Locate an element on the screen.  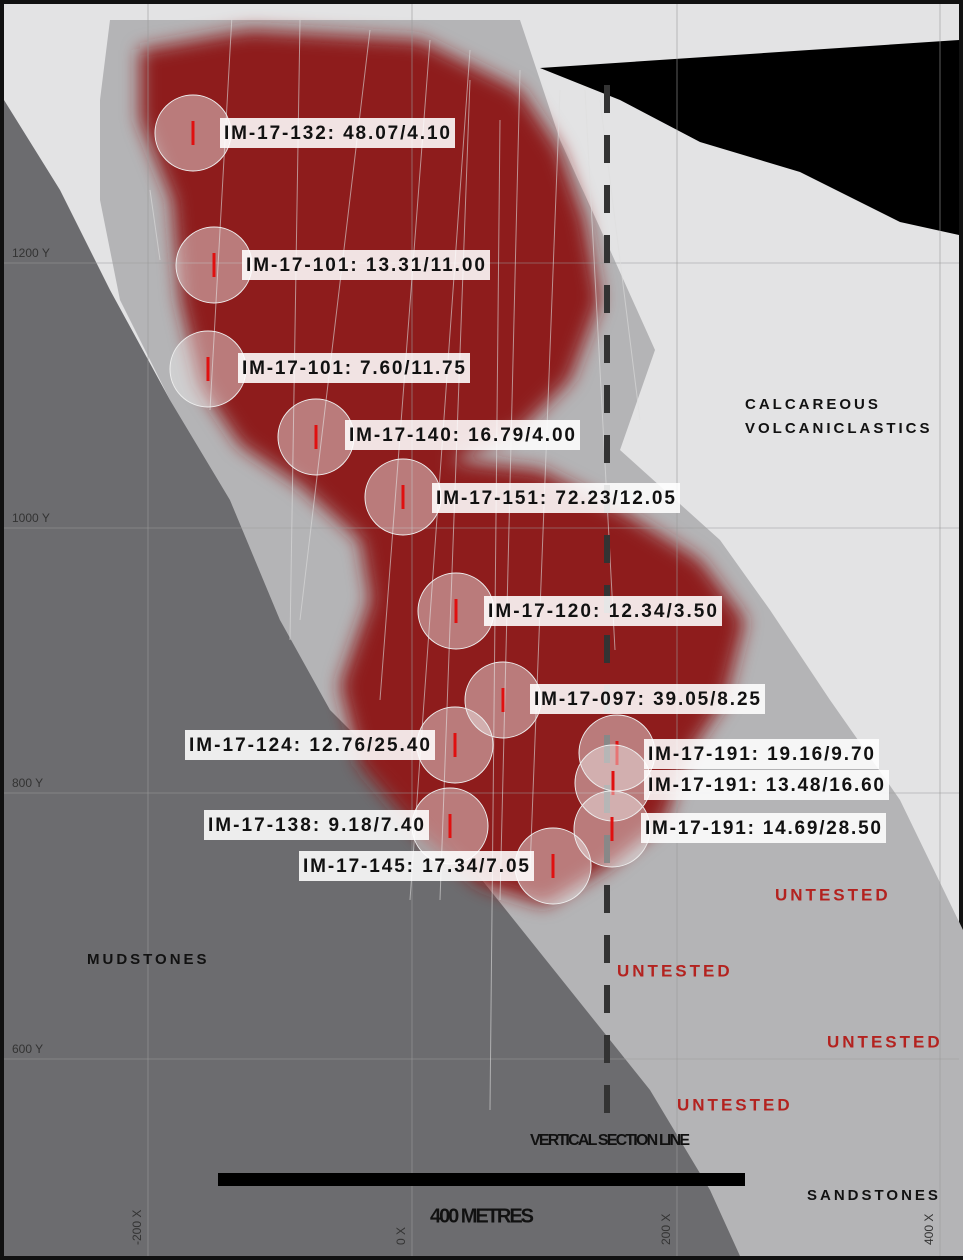
intercept-label: IM-17-140: 16.79/4.00 is located at coordinates (462, 435).